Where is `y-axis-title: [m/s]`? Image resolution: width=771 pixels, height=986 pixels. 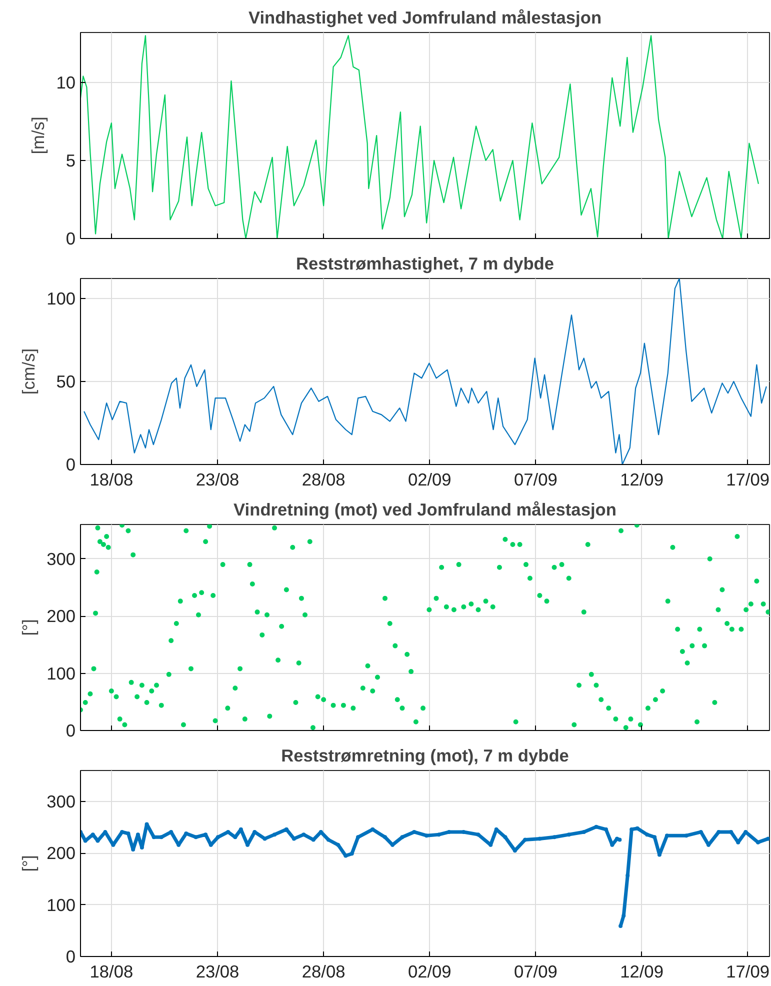
y-axis-title: [m/s] is located at coordinates (38, 135).